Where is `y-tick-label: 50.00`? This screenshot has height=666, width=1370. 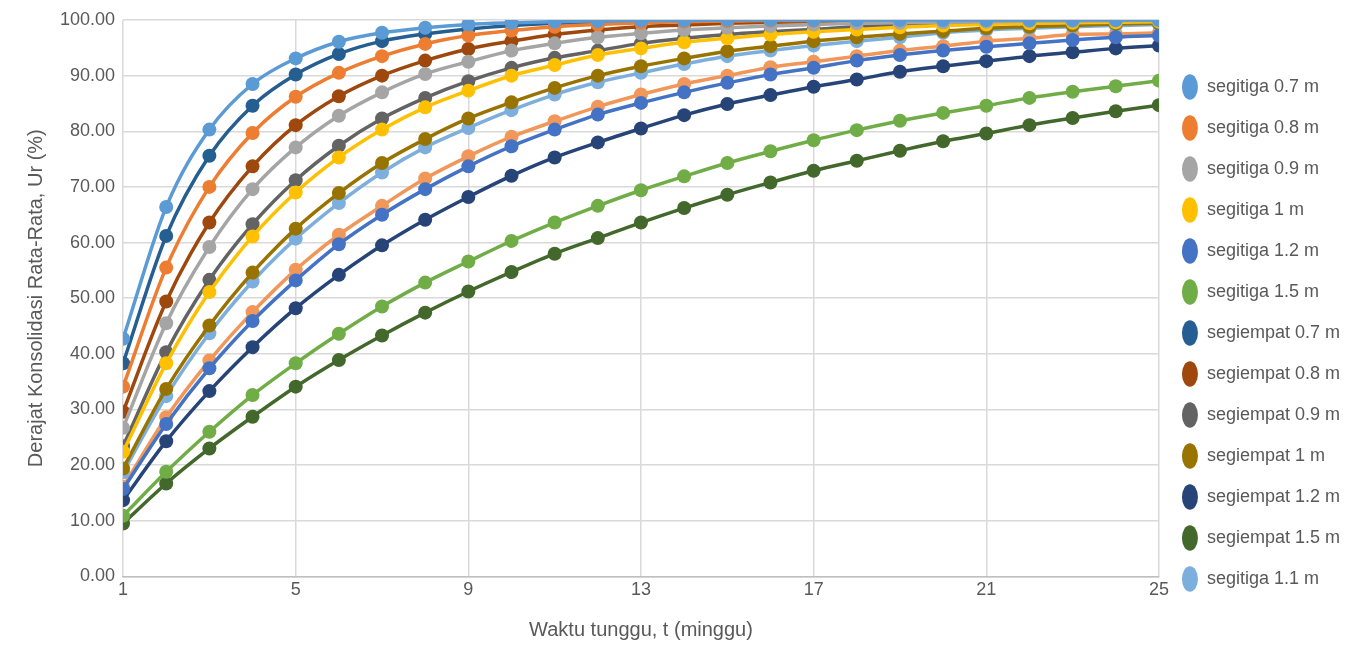 y-tick-label: 50.00 is located at coordinates (93, 297).